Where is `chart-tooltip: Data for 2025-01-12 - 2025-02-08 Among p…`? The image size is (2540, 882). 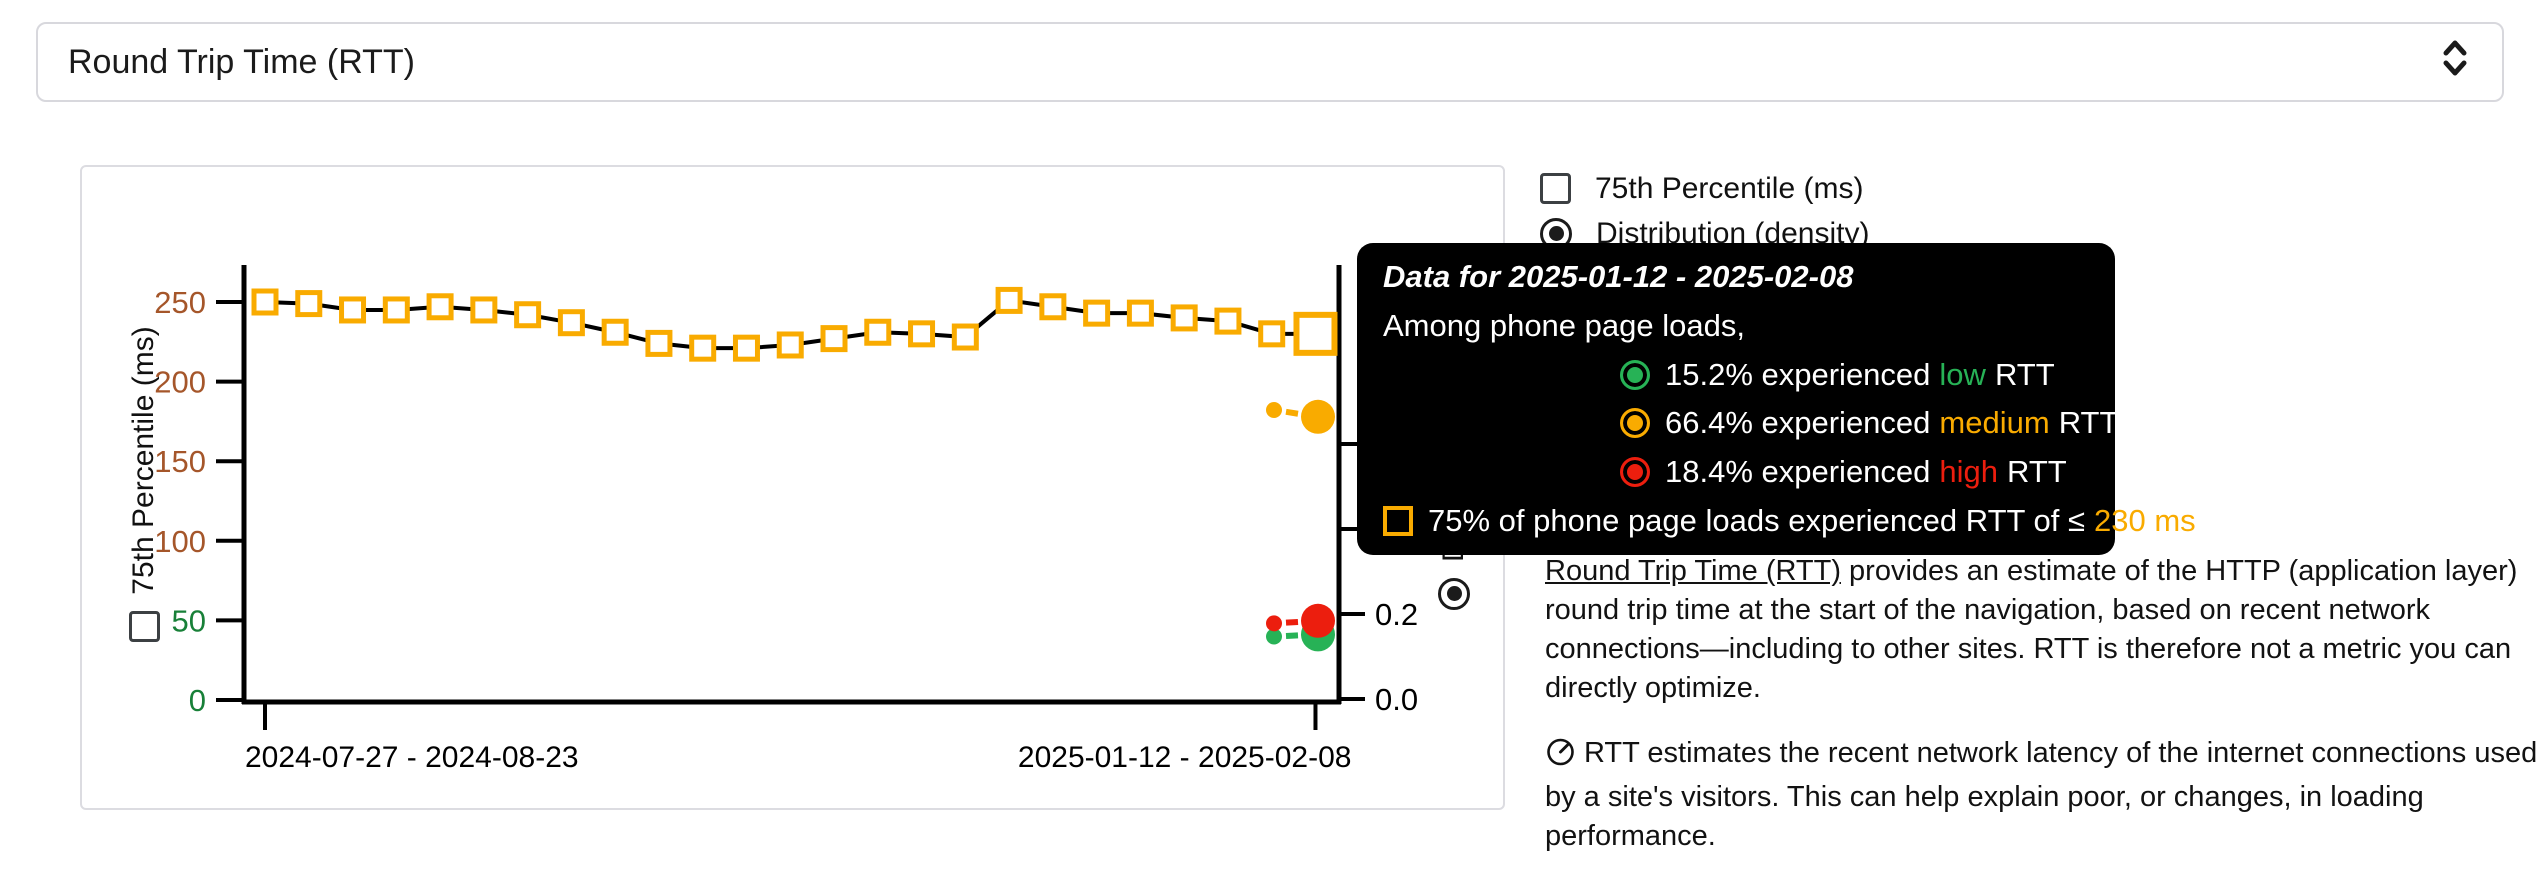
chart-tooltip: Data for 2025-01-12 - 2025-02-08 Among p… is located at coordinates (1776, 399).